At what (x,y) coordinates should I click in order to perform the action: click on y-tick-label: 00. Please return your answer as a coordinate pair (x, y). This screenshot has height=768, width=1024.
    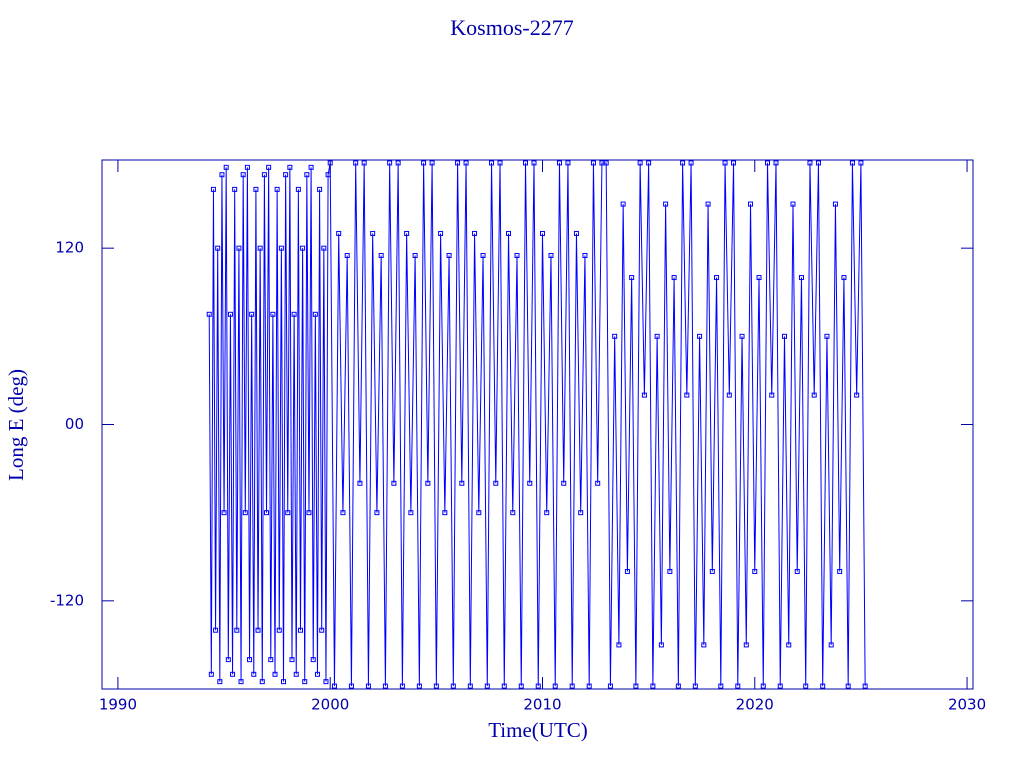
    Looking at the image, I should click on (74, 424).